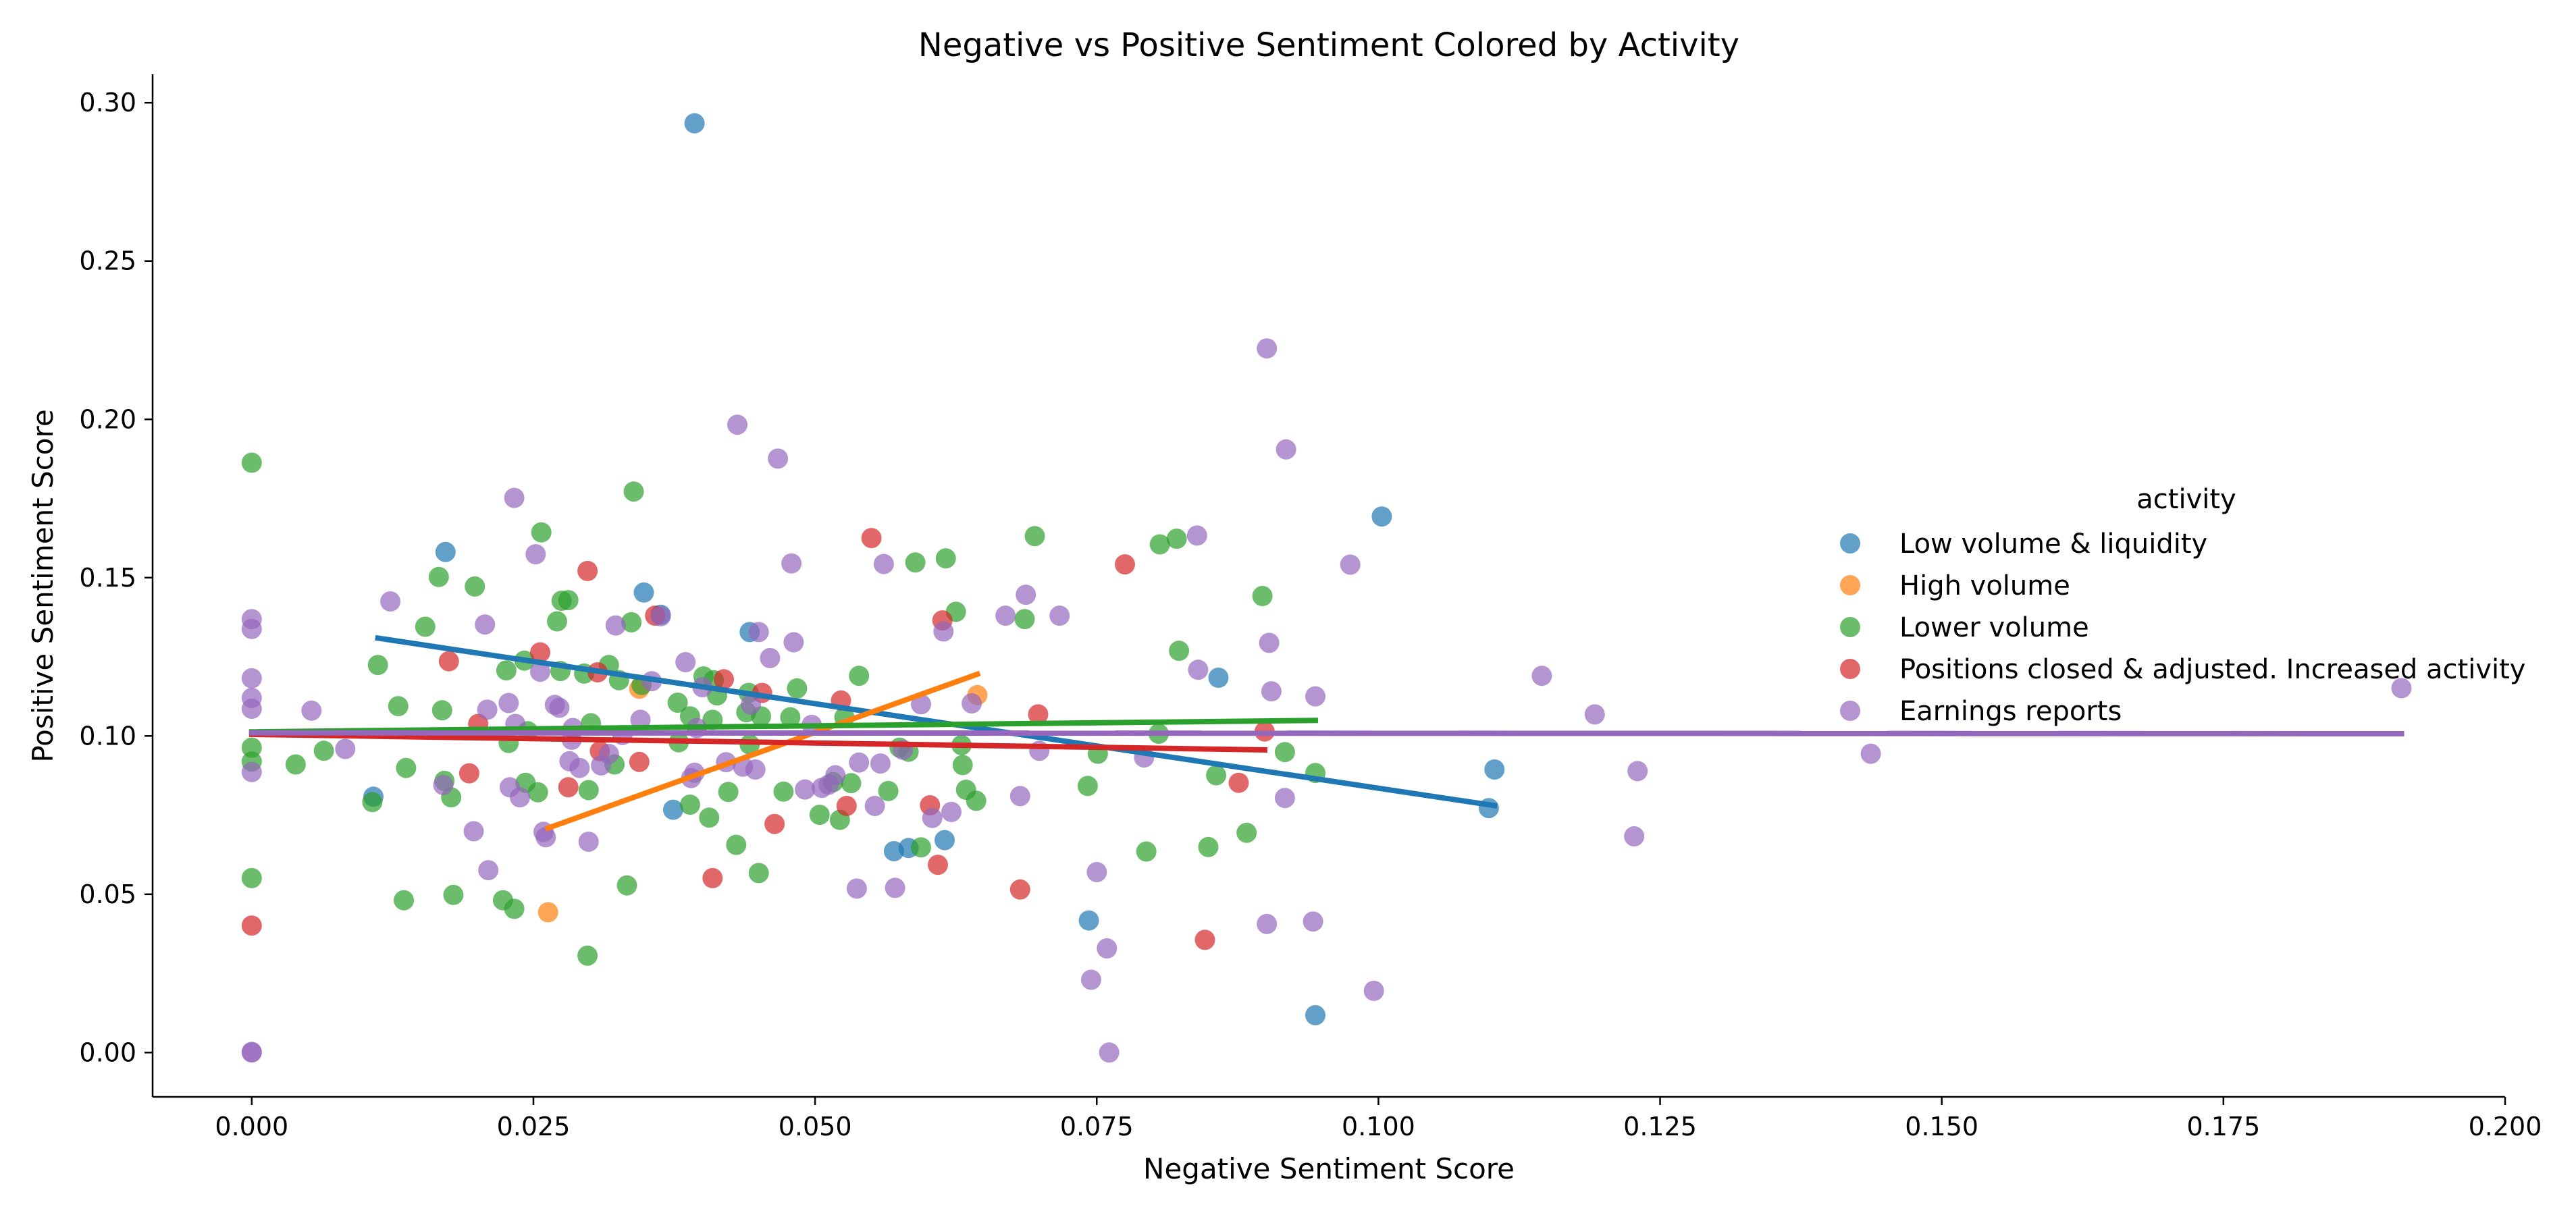  Describe the element at coordinates (42, 585) in the screenshot. I see `y-axis-label: Positive Sentiment Score` at that location.